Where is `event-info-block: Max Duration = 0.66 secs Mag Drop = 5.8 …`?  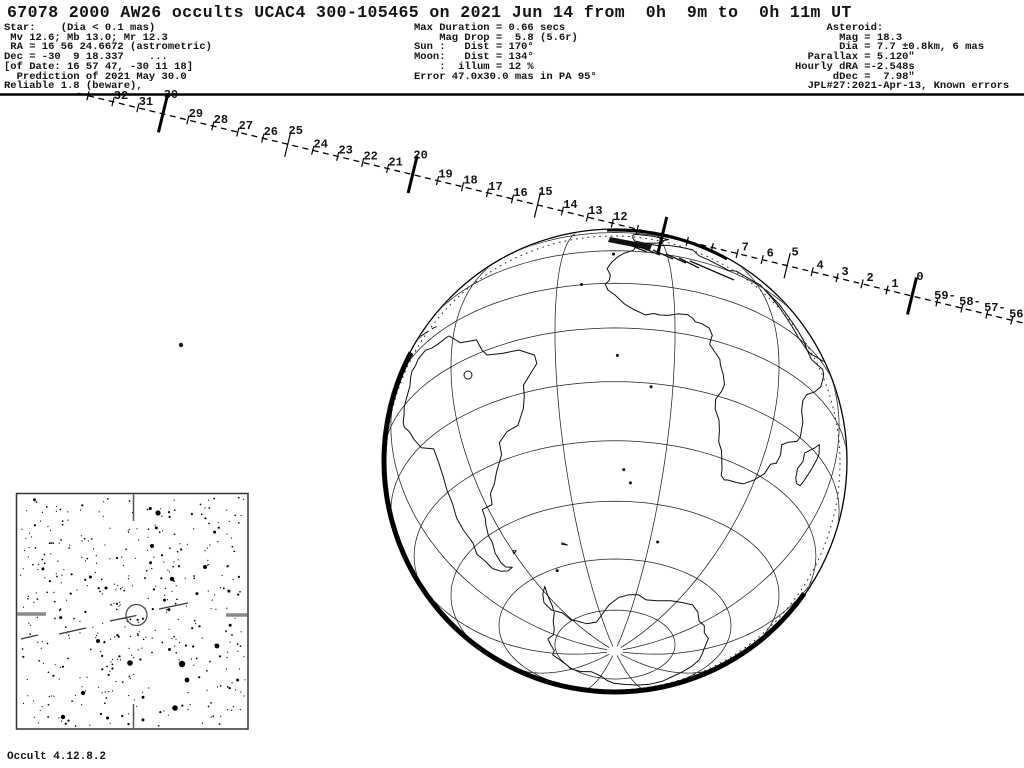 event-info-block: Max Duration = 0.66 secs Mag Drop = 5.8 … is located at coordinates (505, 52).